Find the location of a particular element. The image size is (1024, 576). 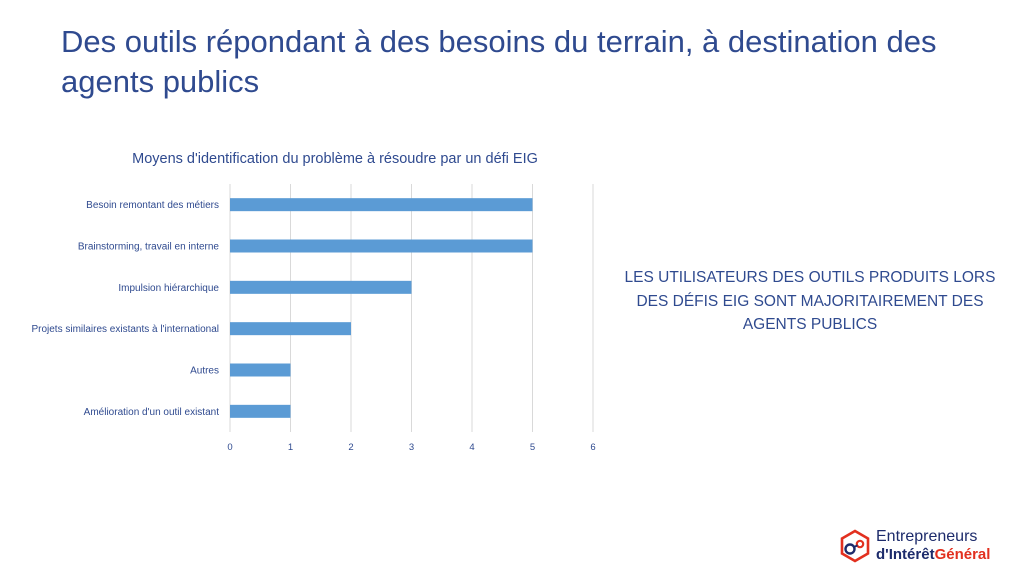

x-tick-label: 4 is located at coordinates (471, 447).